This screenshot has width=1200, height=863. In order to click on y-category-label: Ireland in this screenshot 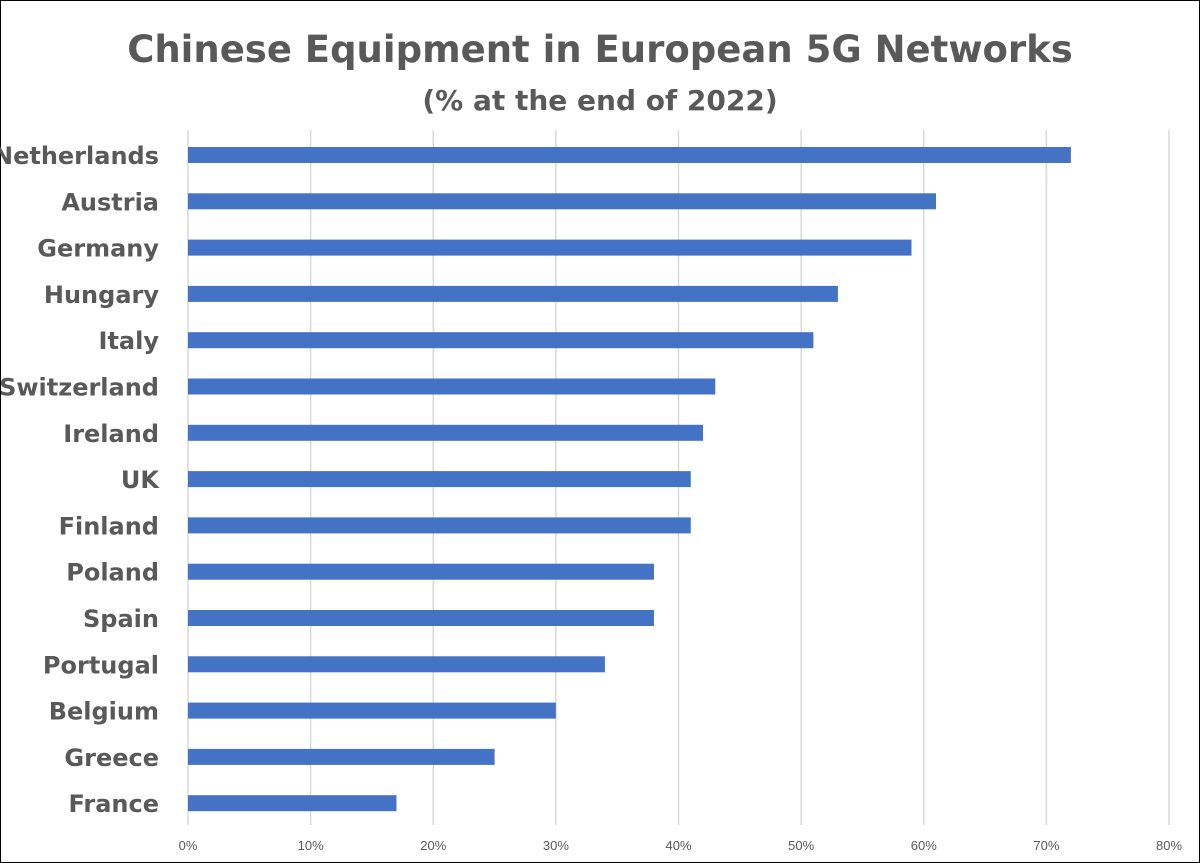, I will do `click(111, 434)`.